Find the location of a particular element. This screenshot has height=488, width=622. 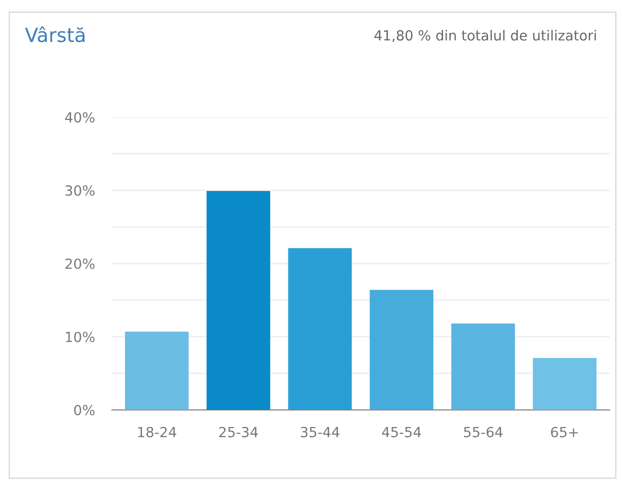

y-tick-label: 10% is located at coordinates (80, 337).